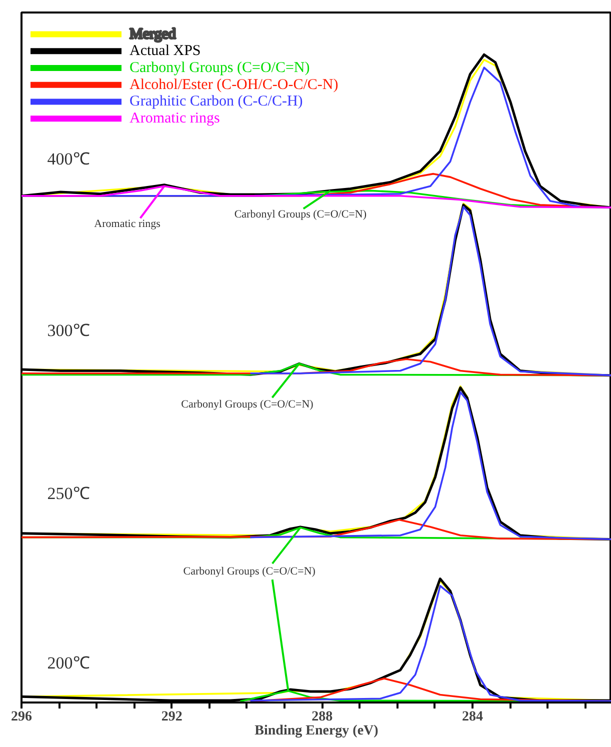 The height and width of the screenshot is (747, 611). What do you see at coordinates (68, 493) in the screenshot?
I see `annotation: 250℃` at bounding box center [68, 493].